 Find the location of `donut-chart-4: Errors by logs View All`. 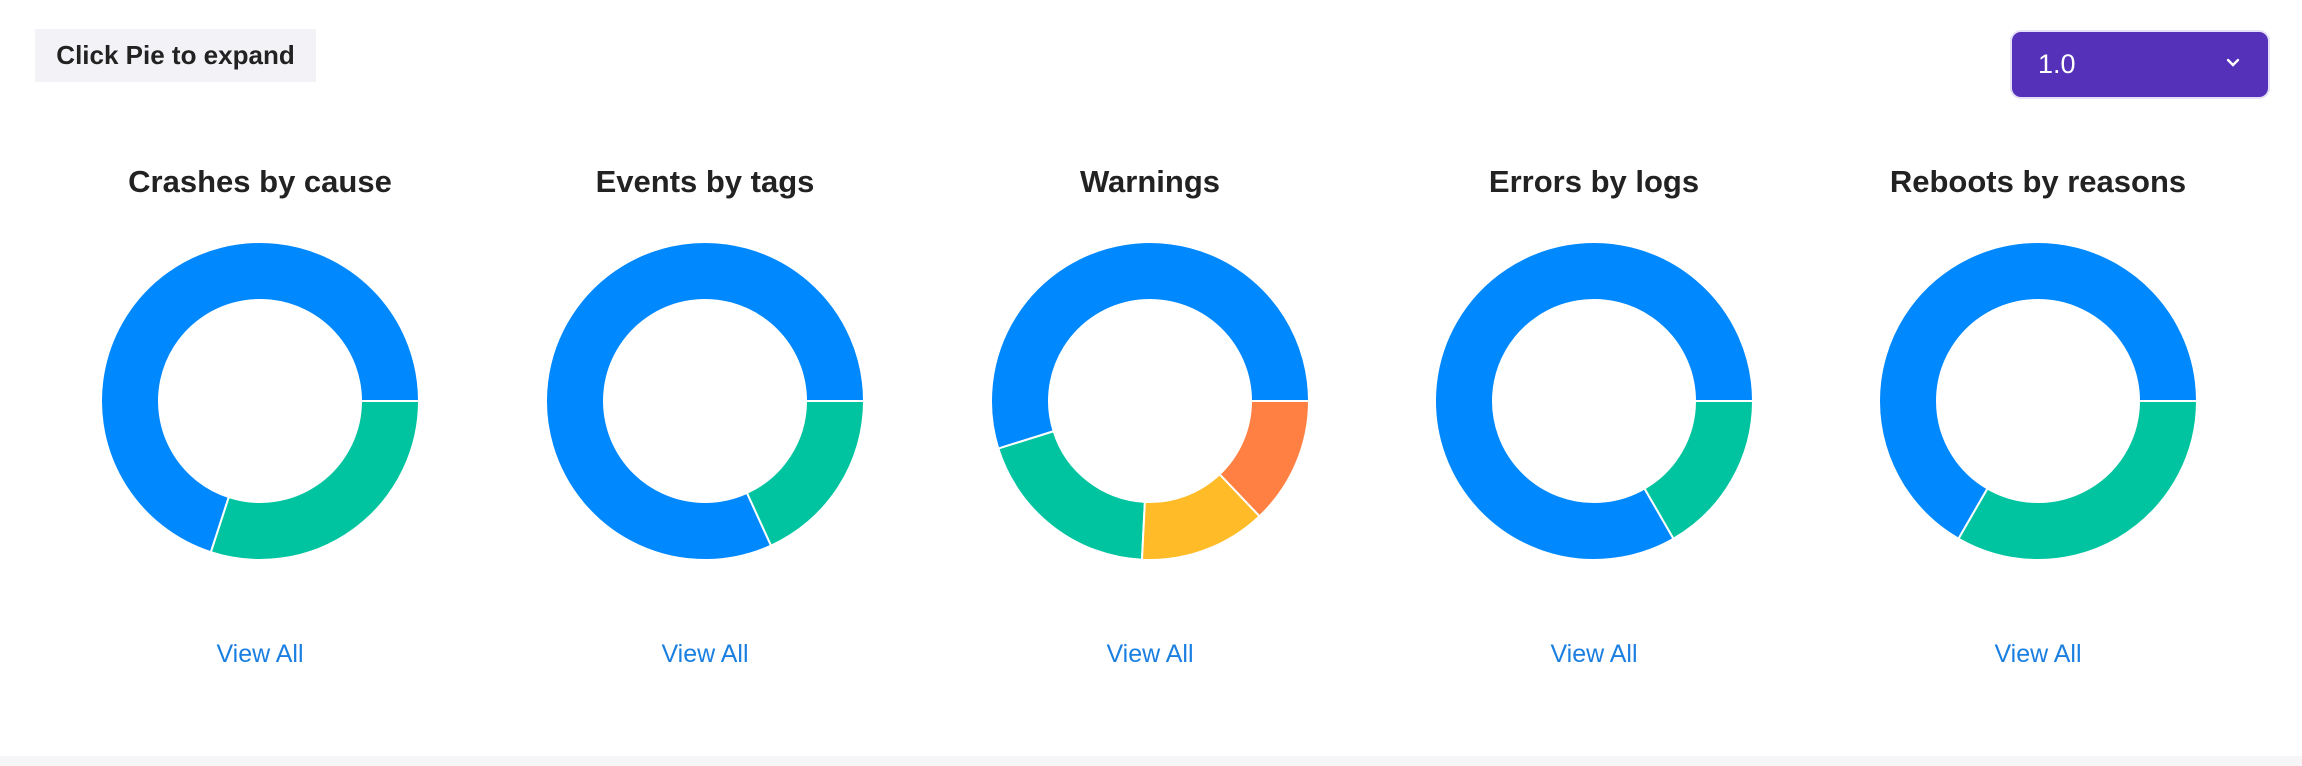

donut-chart-4: Errors by logs View All is located at coordinates (1594, 420).